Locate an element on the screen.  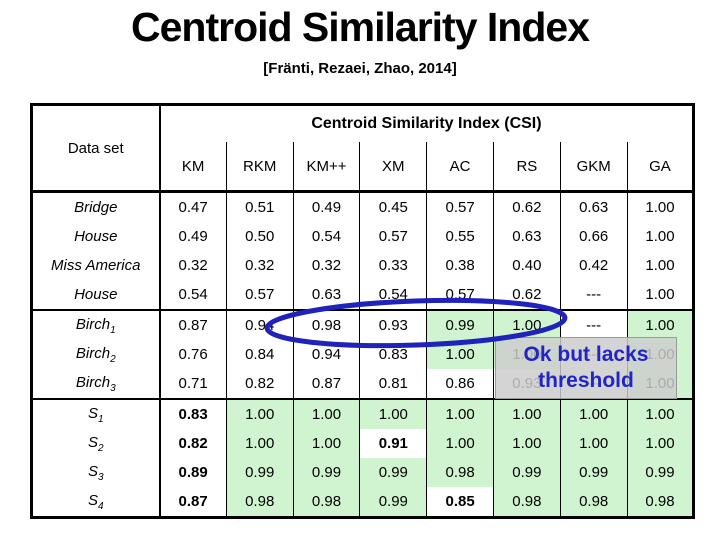
column-header-ac: AC is located at coordinates (460, 167).